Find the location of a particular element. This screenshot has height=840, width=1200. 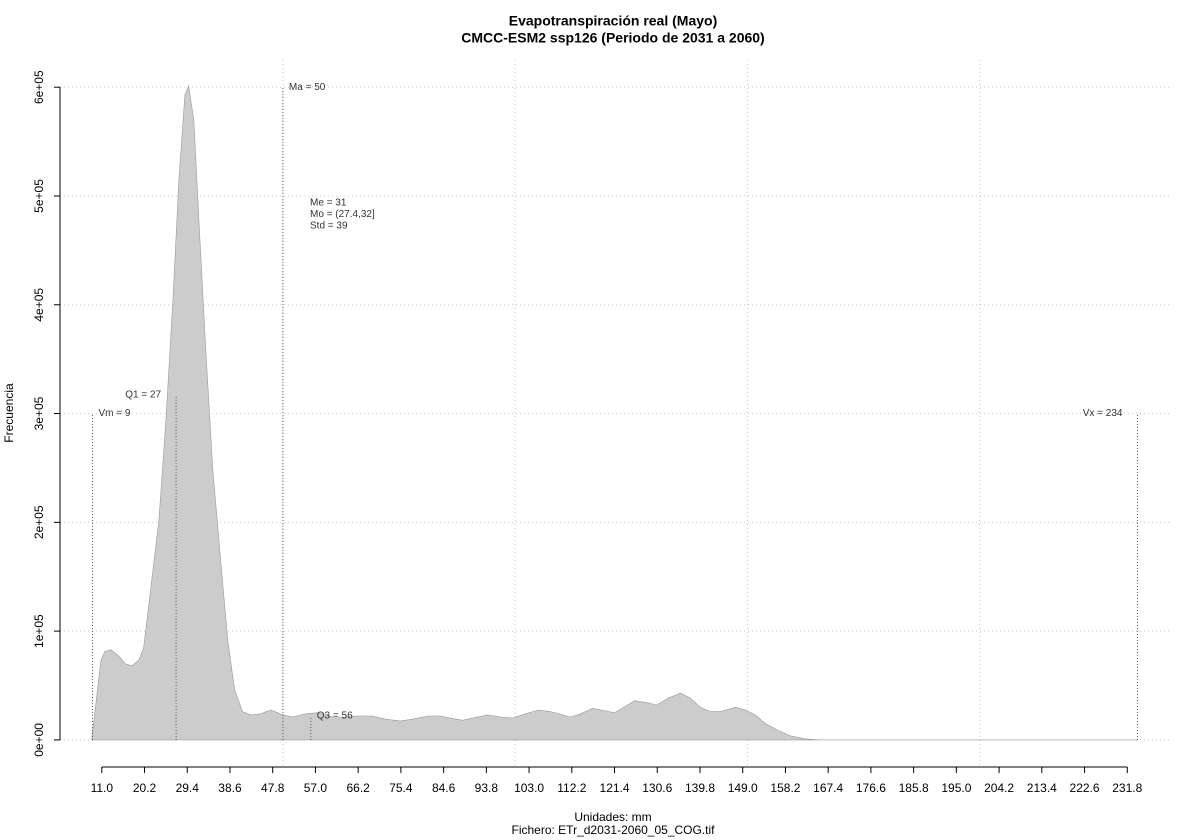

x-tick-label: 204.2 is located at coordinates (999, 788).